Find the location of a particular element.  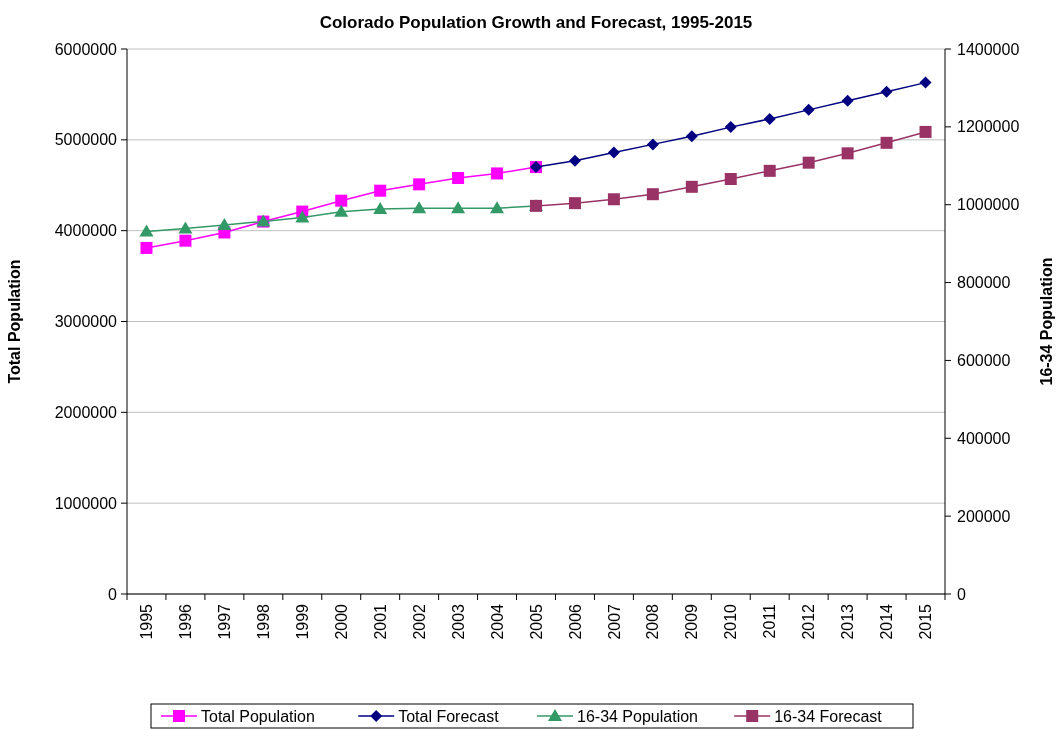

y-tick-label: 5000000 is located at coordinates (86, 140).